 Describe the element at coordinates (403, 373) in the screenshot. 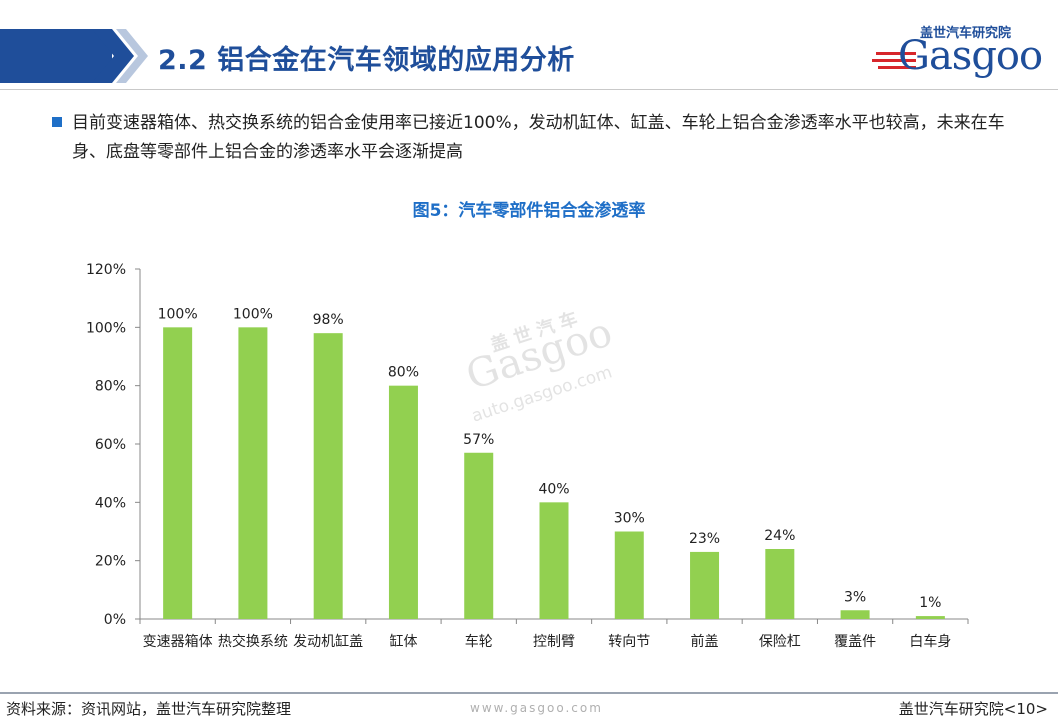

I see `bar-value-label: 80%` at that location.